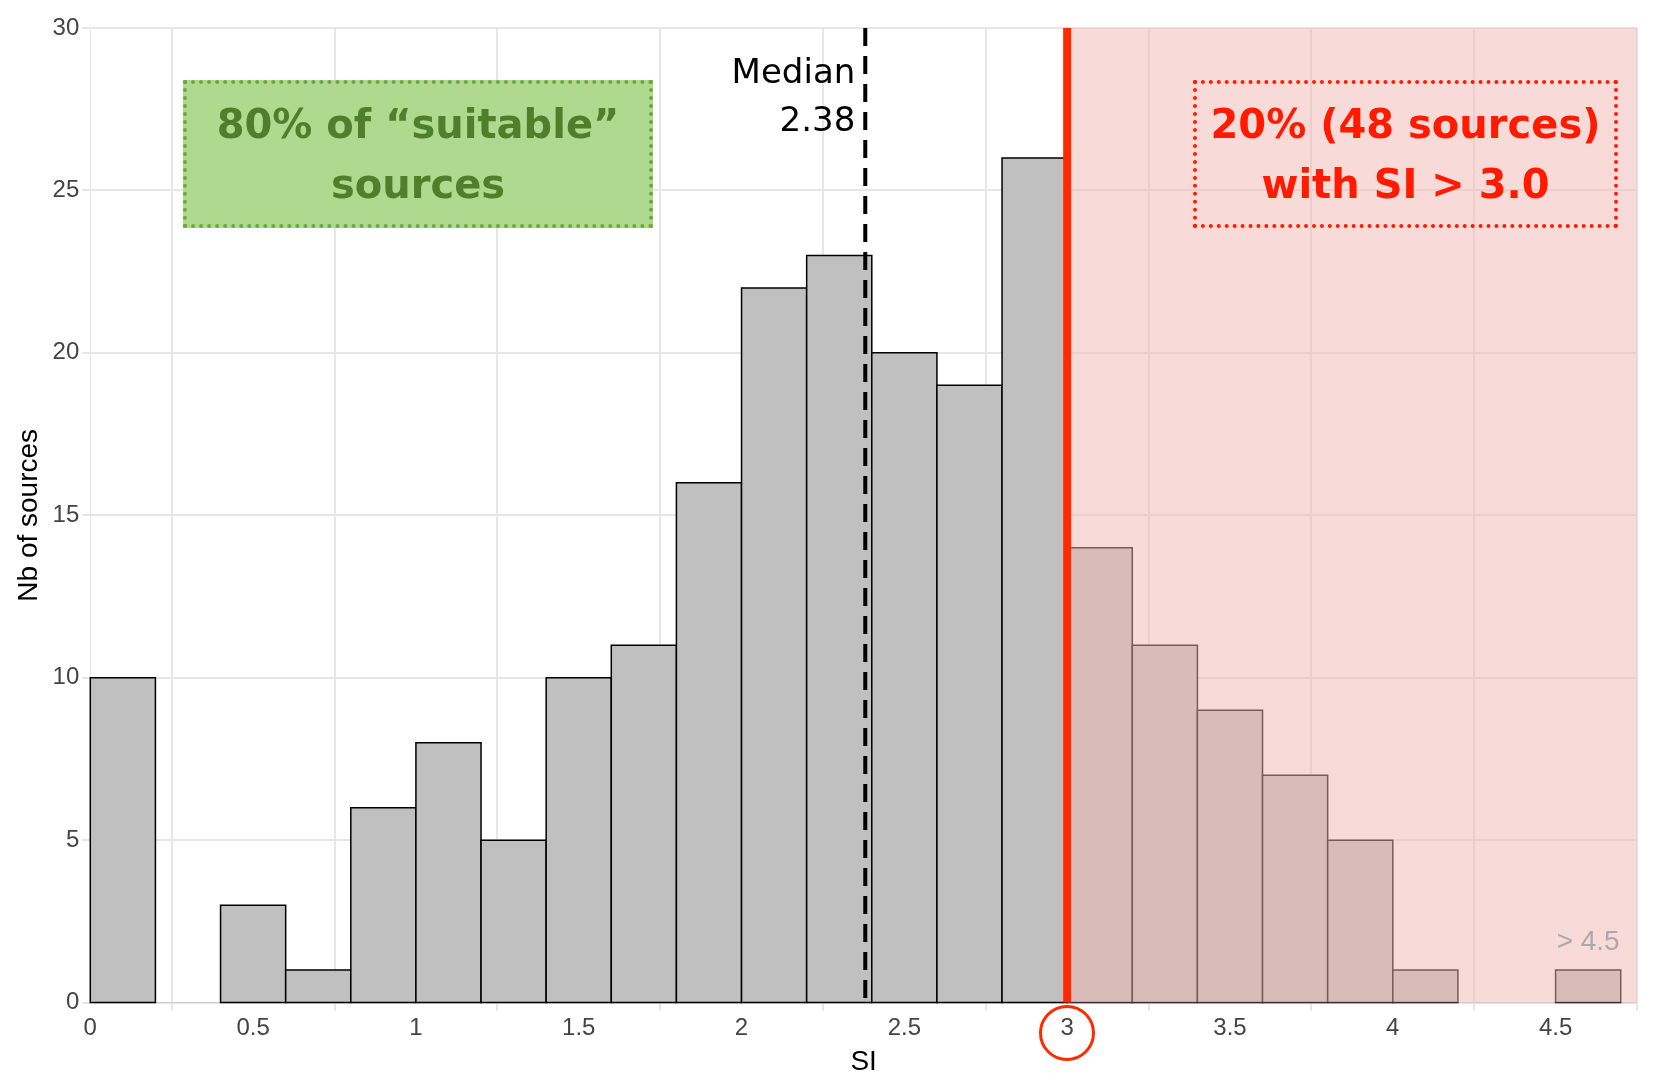 This screenshot has width=1655, height=1087. I want to click on x-tick-label: 4, so click(1393, 1026).